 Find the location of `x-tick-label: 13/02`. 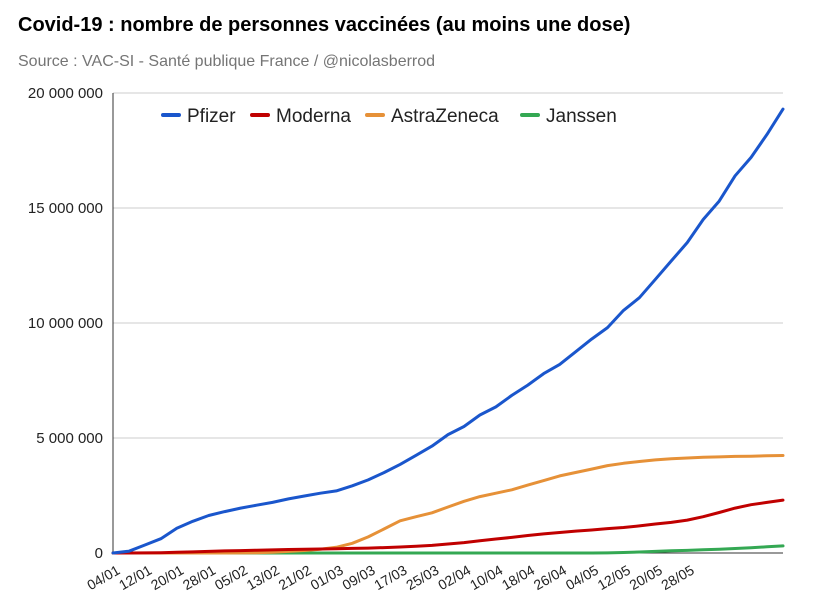

x-tick-label: 13/02 is located at coordinates (263, 577).